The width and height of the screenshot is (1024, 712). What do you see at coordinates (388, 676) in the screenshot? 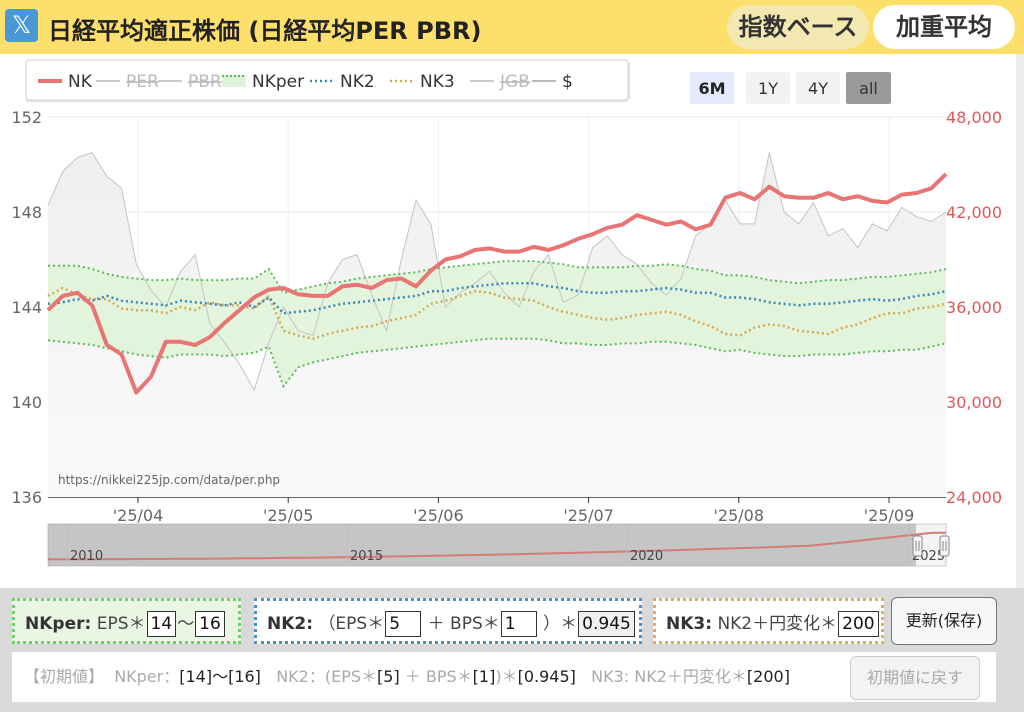
I see `defaults-nk2-eps: [5]` at bounding box center [388, 676].